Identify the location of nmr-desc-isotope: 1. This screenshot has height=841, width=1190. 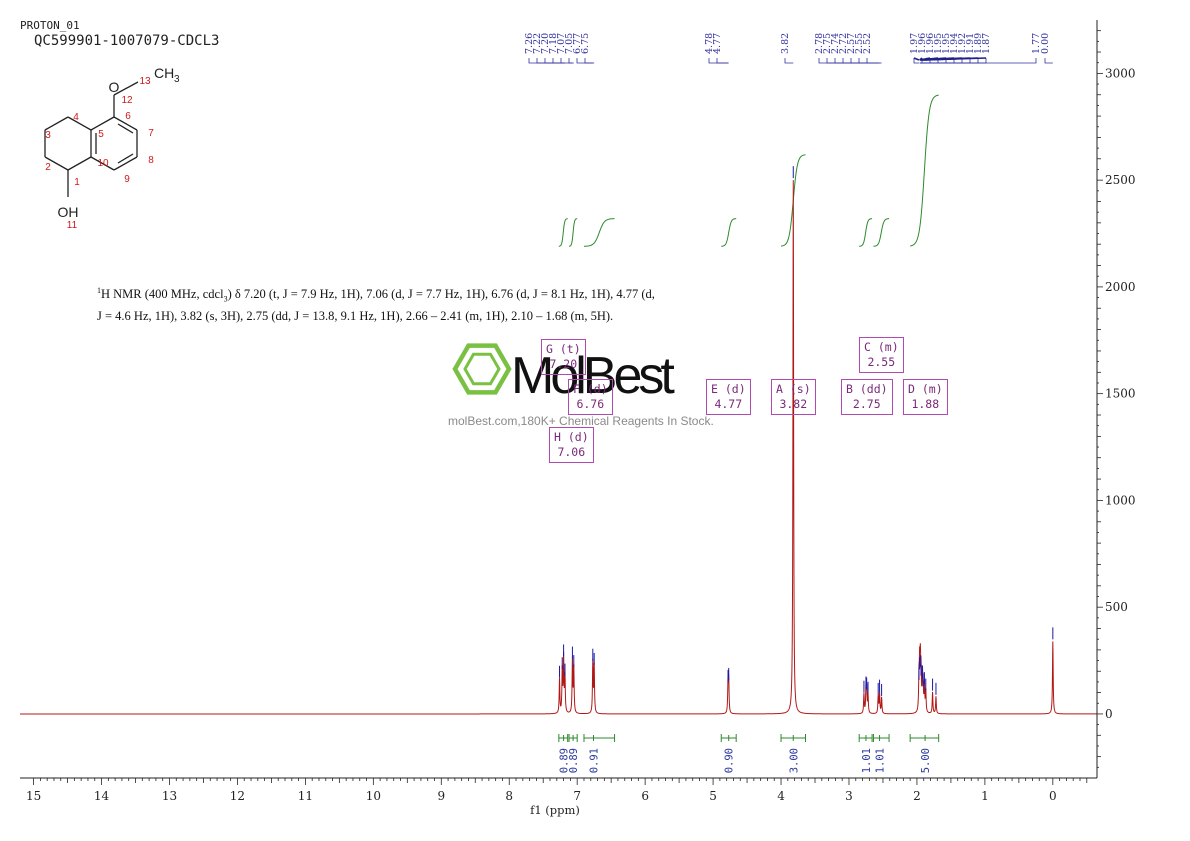
(99, 290).